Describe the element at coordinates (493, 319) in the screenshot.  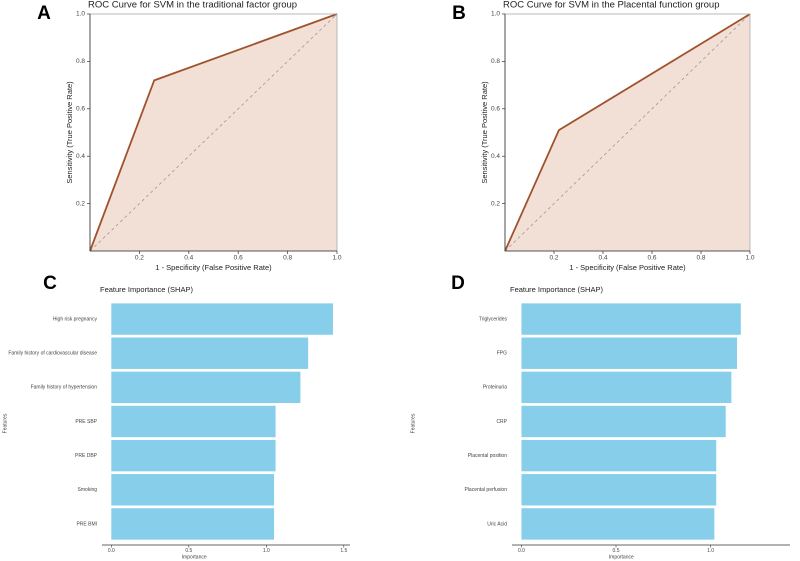
I see `y-tick-label: Triglycerides` at that location.